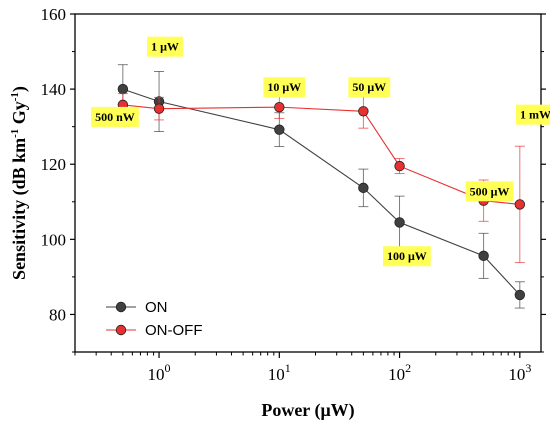  What do you see at coordinates (54, 14) in the screenshot?
I see `y-tick-label: 160` at bounding box center [54, 14].